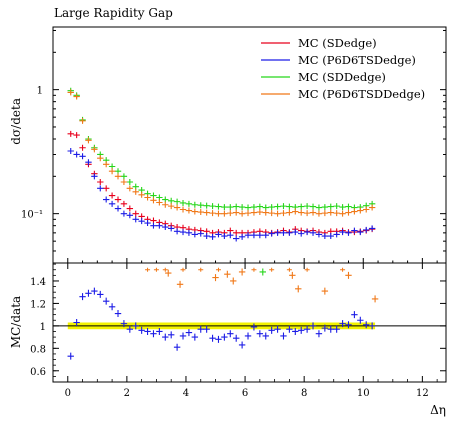 This screenshot has height=422, width=461. I want to click on ratio-x-tick-label: 10, so click(363, 393).